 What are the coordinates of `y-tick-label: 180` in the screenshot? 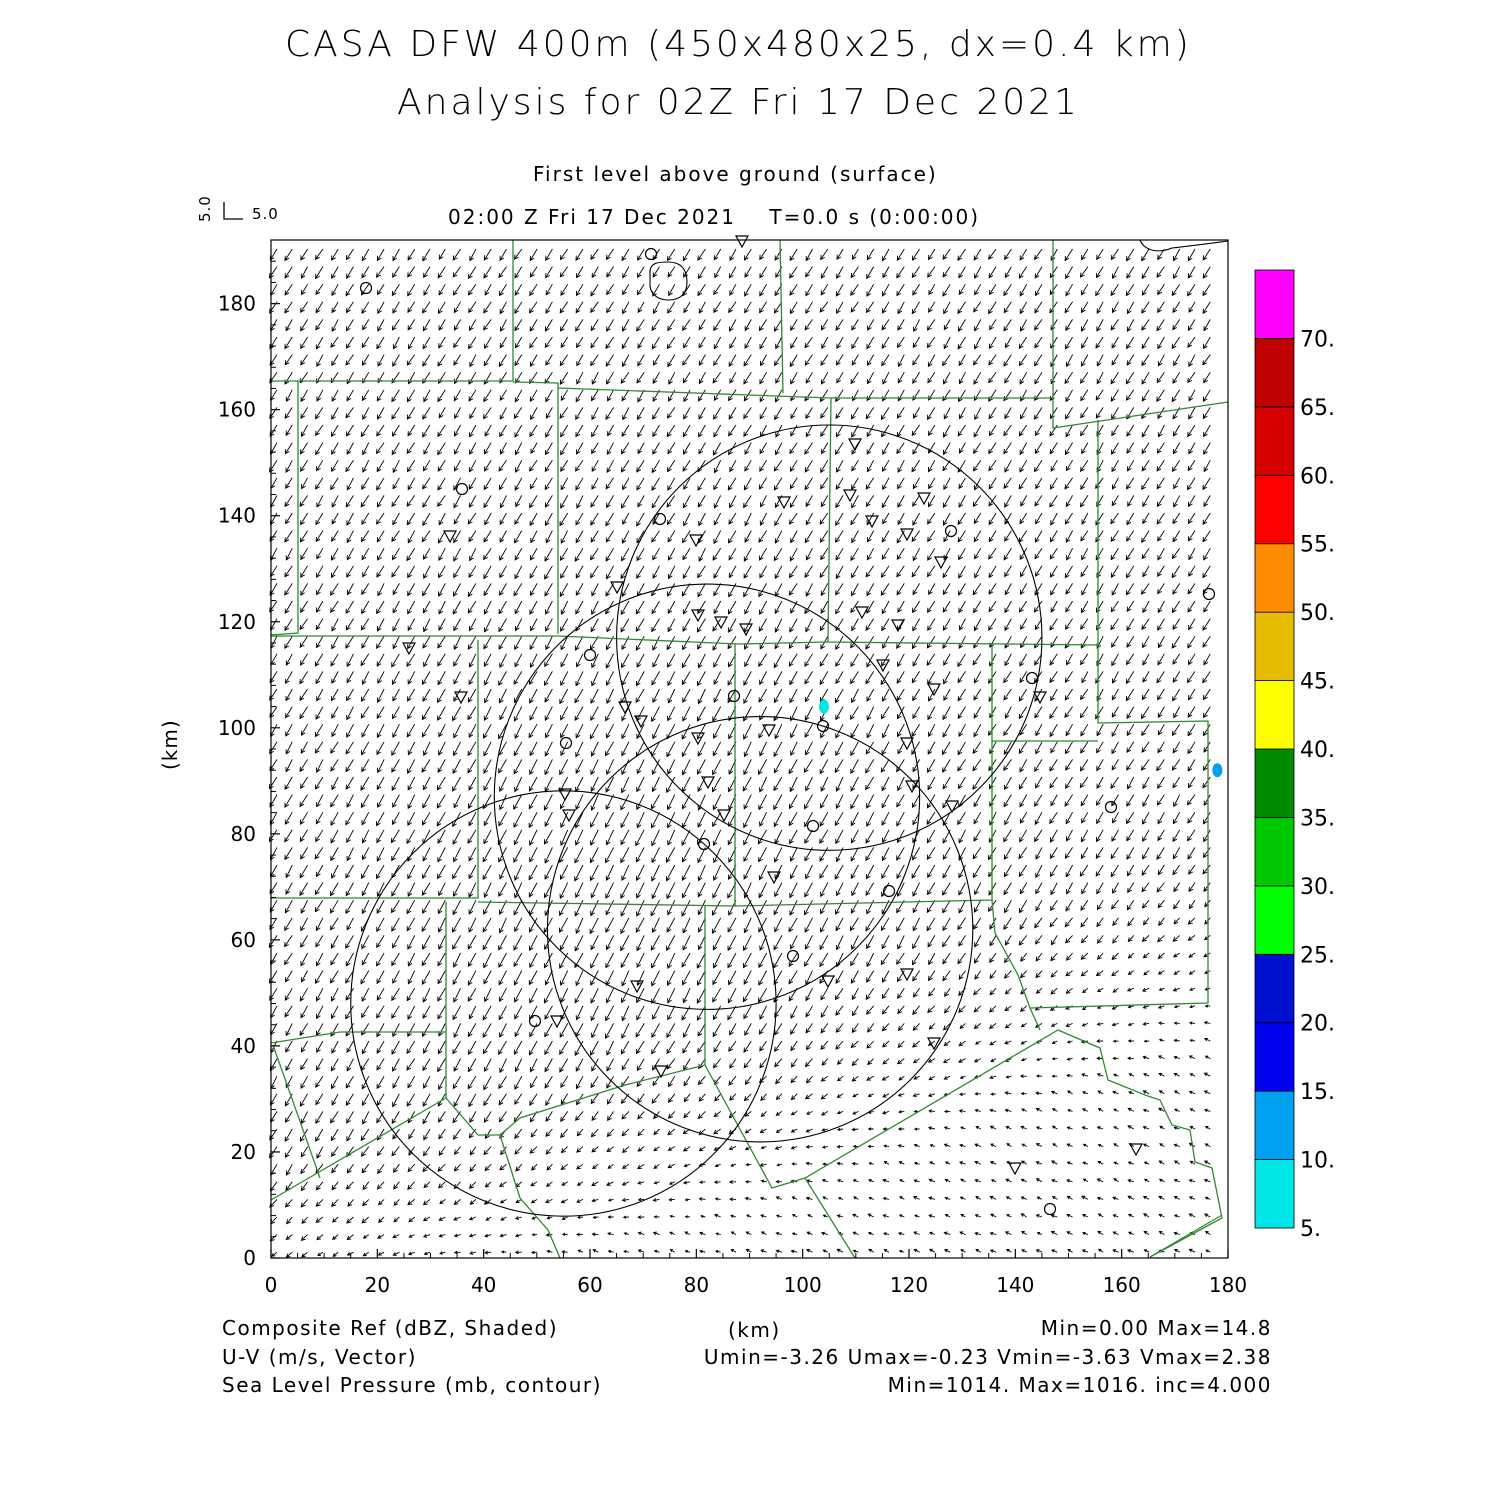 It's located at (237, 304).